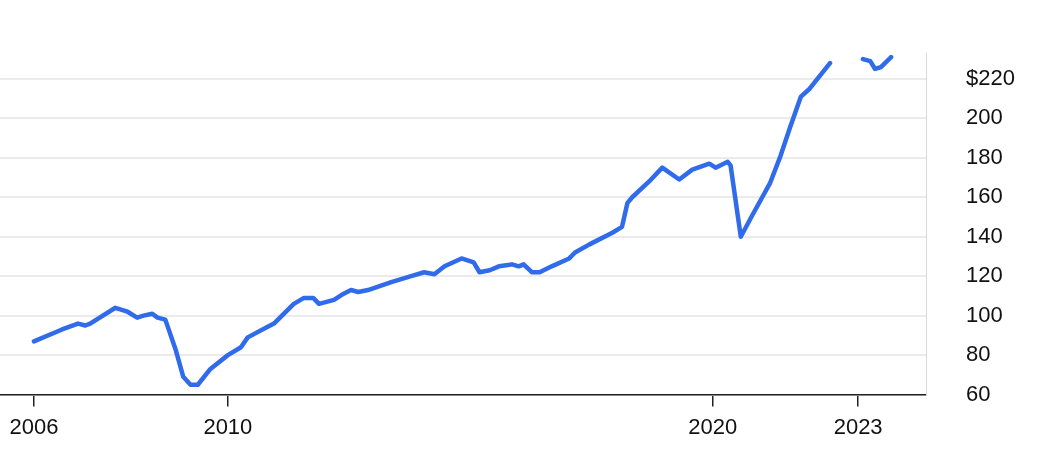 The image size is (1050, 453). I want to click on y-tick-label: 160, so click(984, 196).